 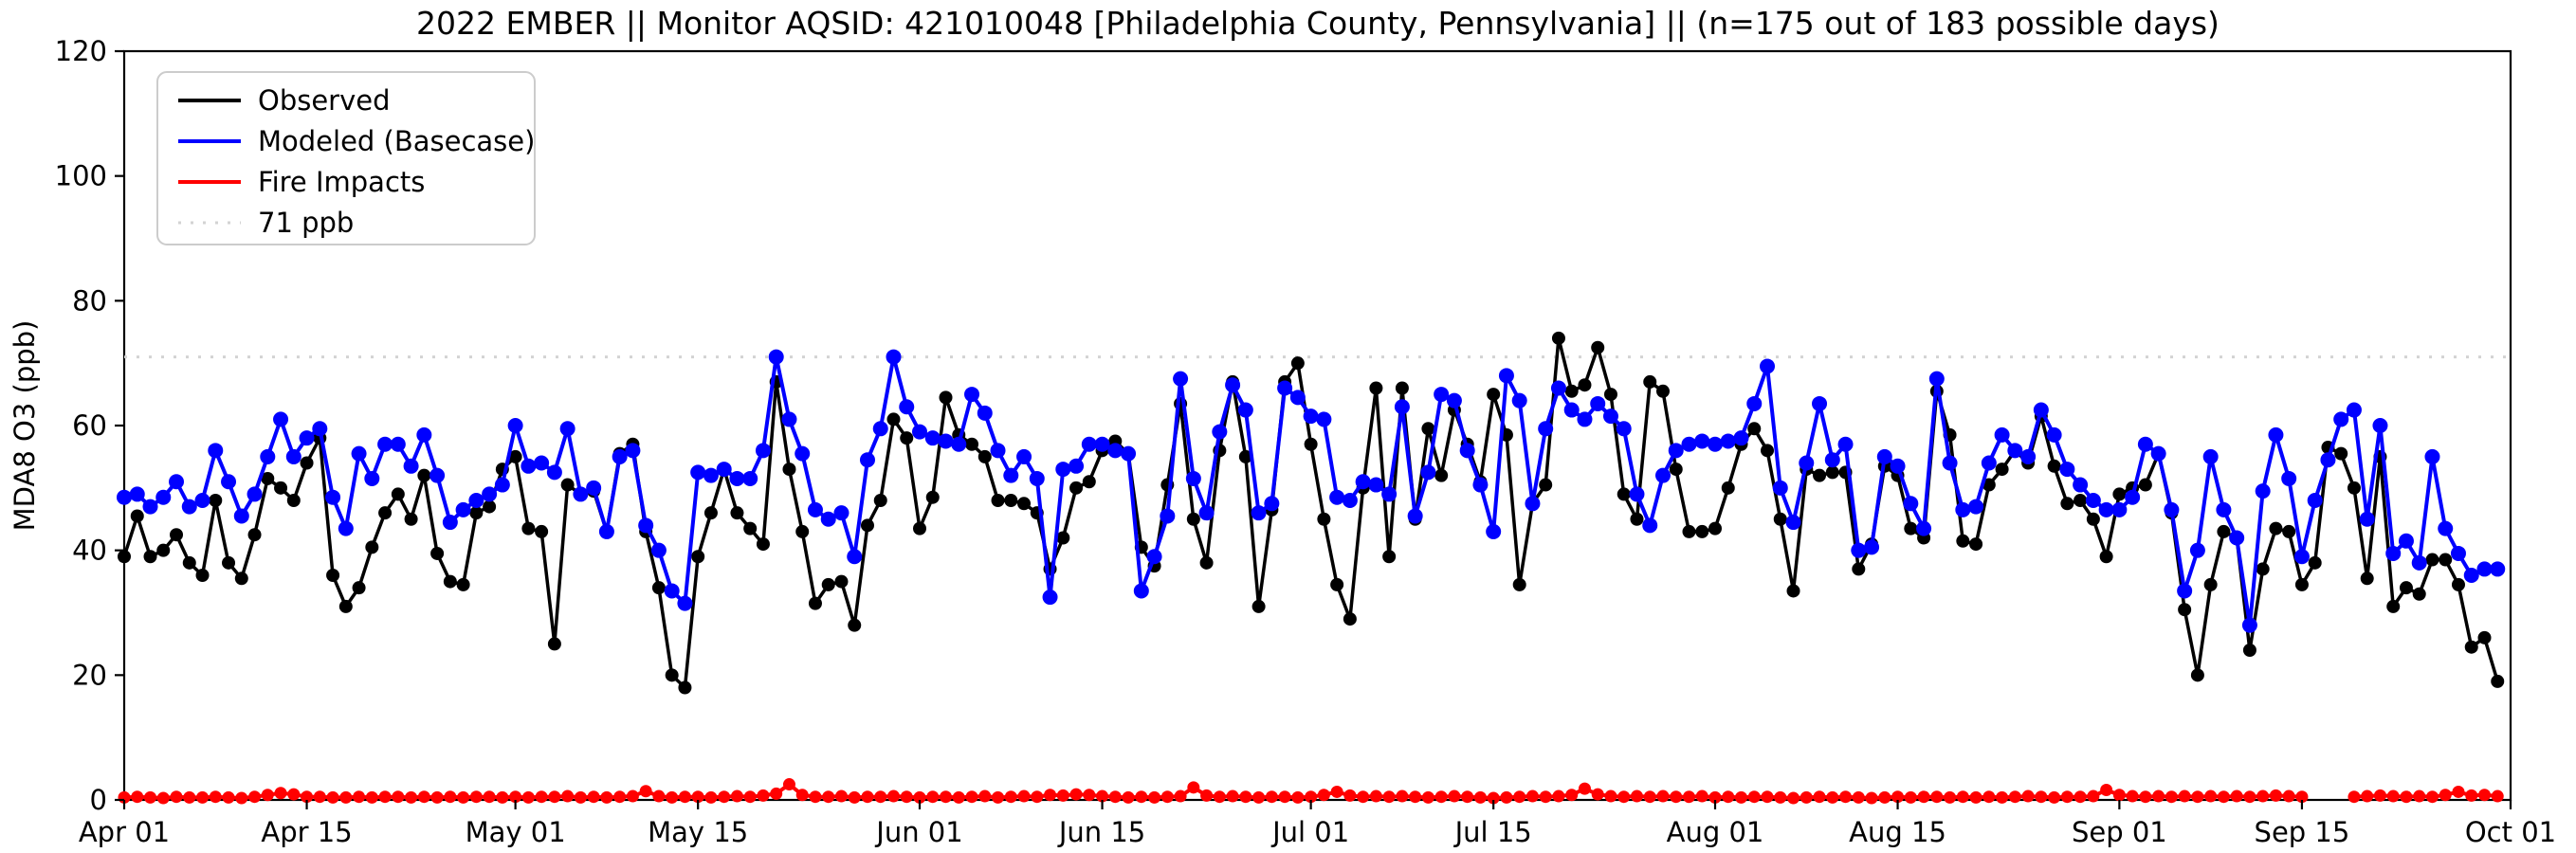 What do you see at coordinates (81, 176) in the screenshot?
I see `y-tick-label: 100` at bounding box center [81, 176].